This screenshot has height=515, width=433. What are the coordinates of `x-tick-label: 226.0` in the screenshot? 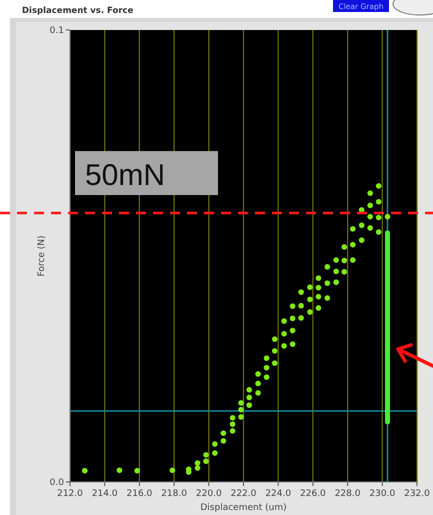 It's located at (313, 494).